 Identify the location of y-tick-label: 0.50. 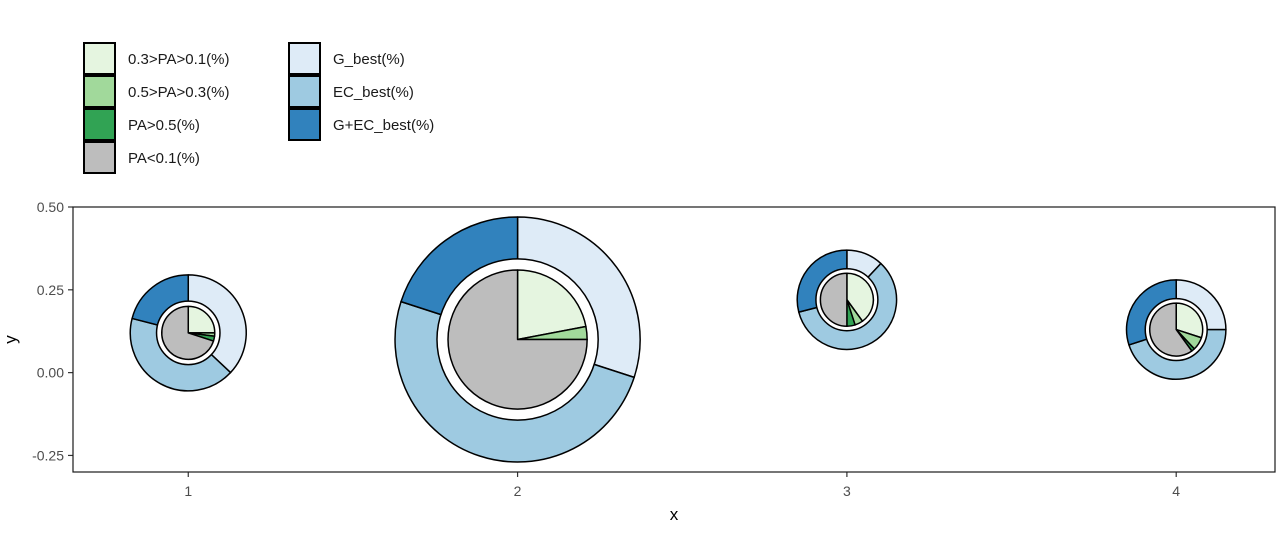
(50, 207).